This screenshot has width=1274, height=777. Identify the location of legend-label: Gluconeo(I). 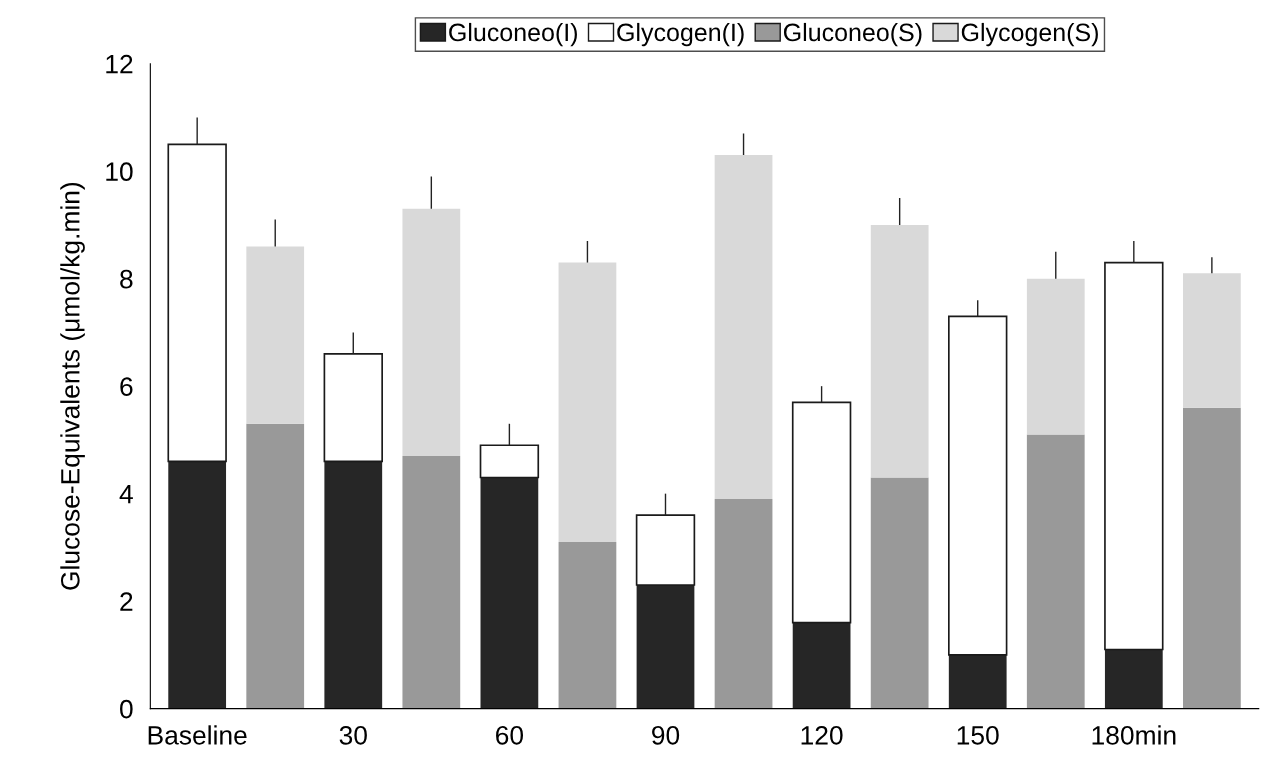
(513, 34).